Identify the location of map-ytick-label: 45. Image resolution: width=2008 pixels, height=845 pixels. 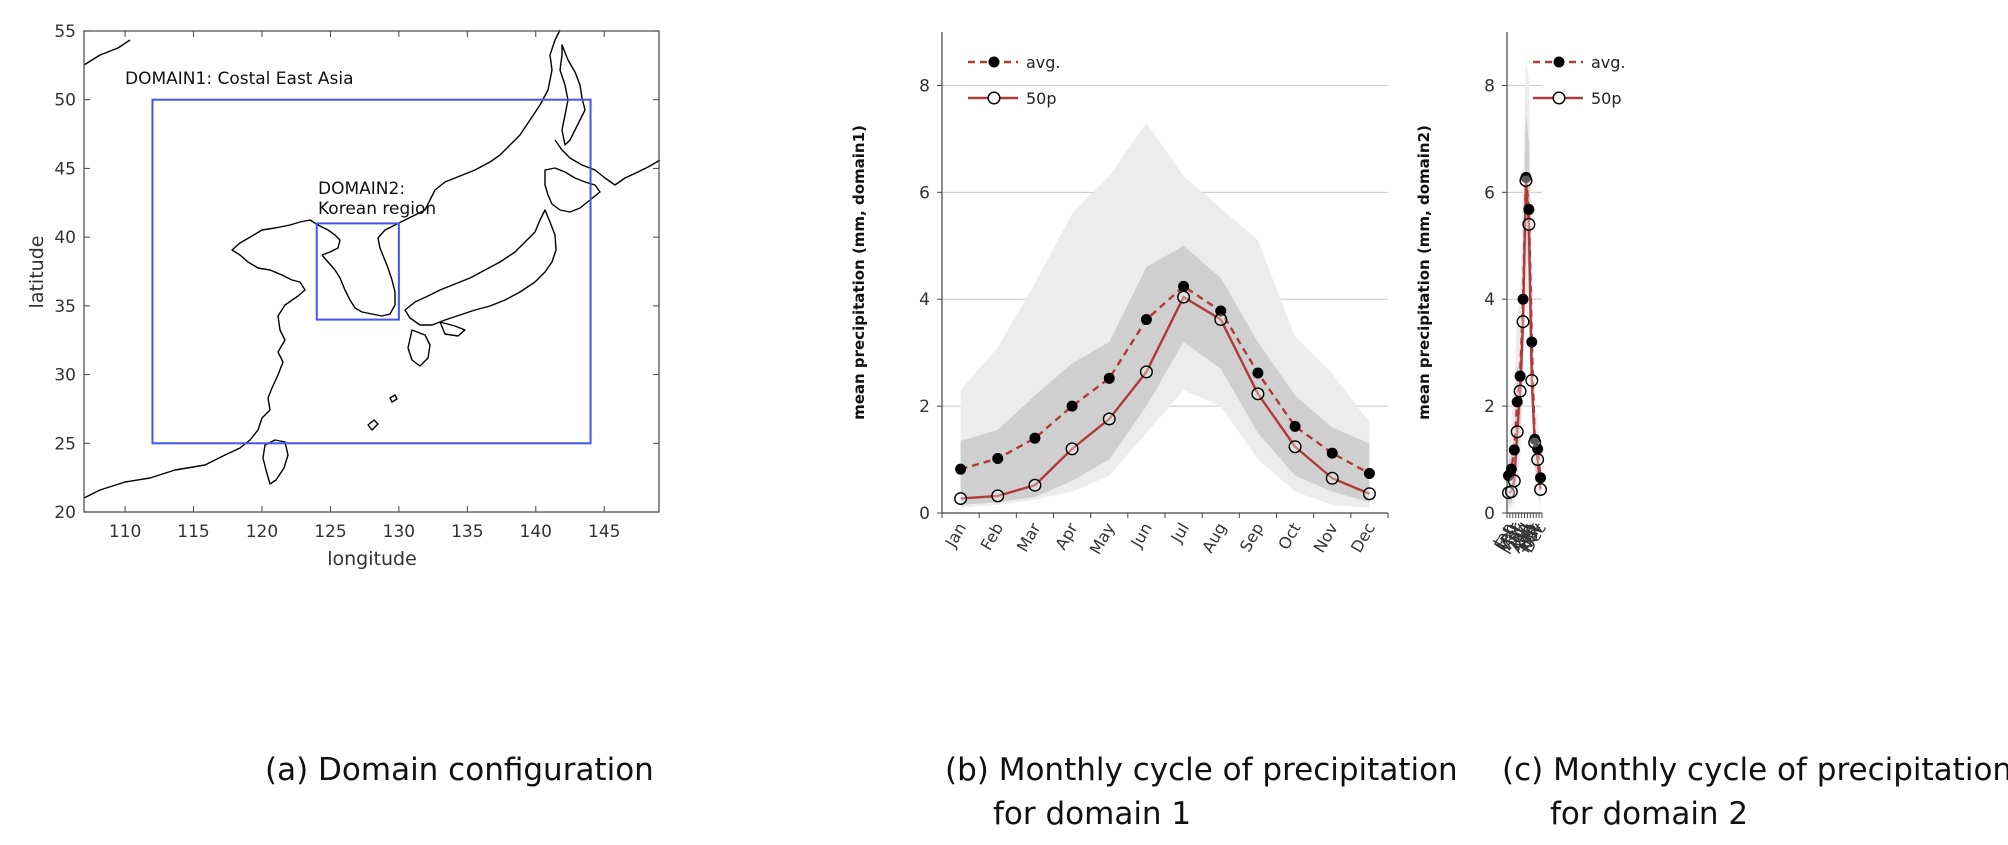
(65, 169).